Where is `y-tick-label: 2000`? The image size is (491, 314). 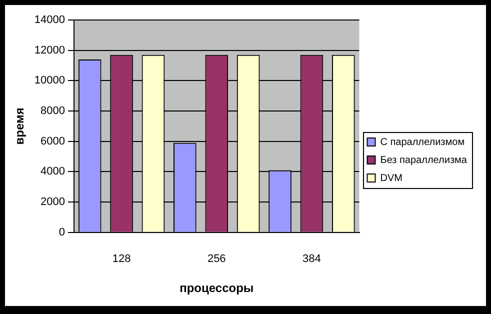
y-tick-label: 2000 is located at coordinates (52, 202).